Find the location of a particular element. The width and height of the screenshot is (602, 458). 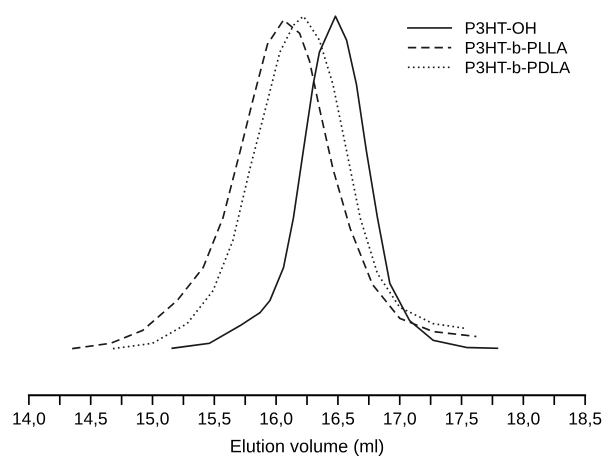

x-tick-label: 18,5 is located at coordinates (586, 419).